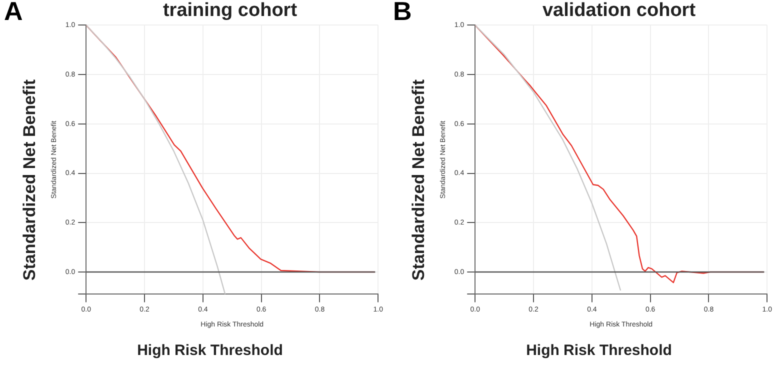 The image size is (778, 365). I want to click on chart-title: validation cohort, so click(619, 11).